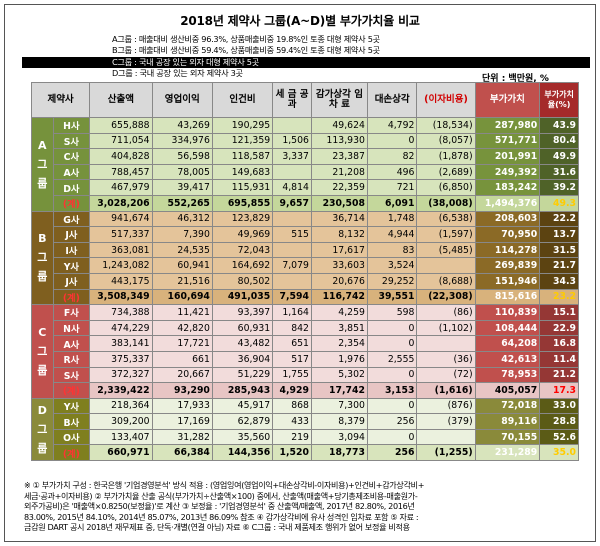  I want to click on value-added-cell: 231,289, so click(507, 453).